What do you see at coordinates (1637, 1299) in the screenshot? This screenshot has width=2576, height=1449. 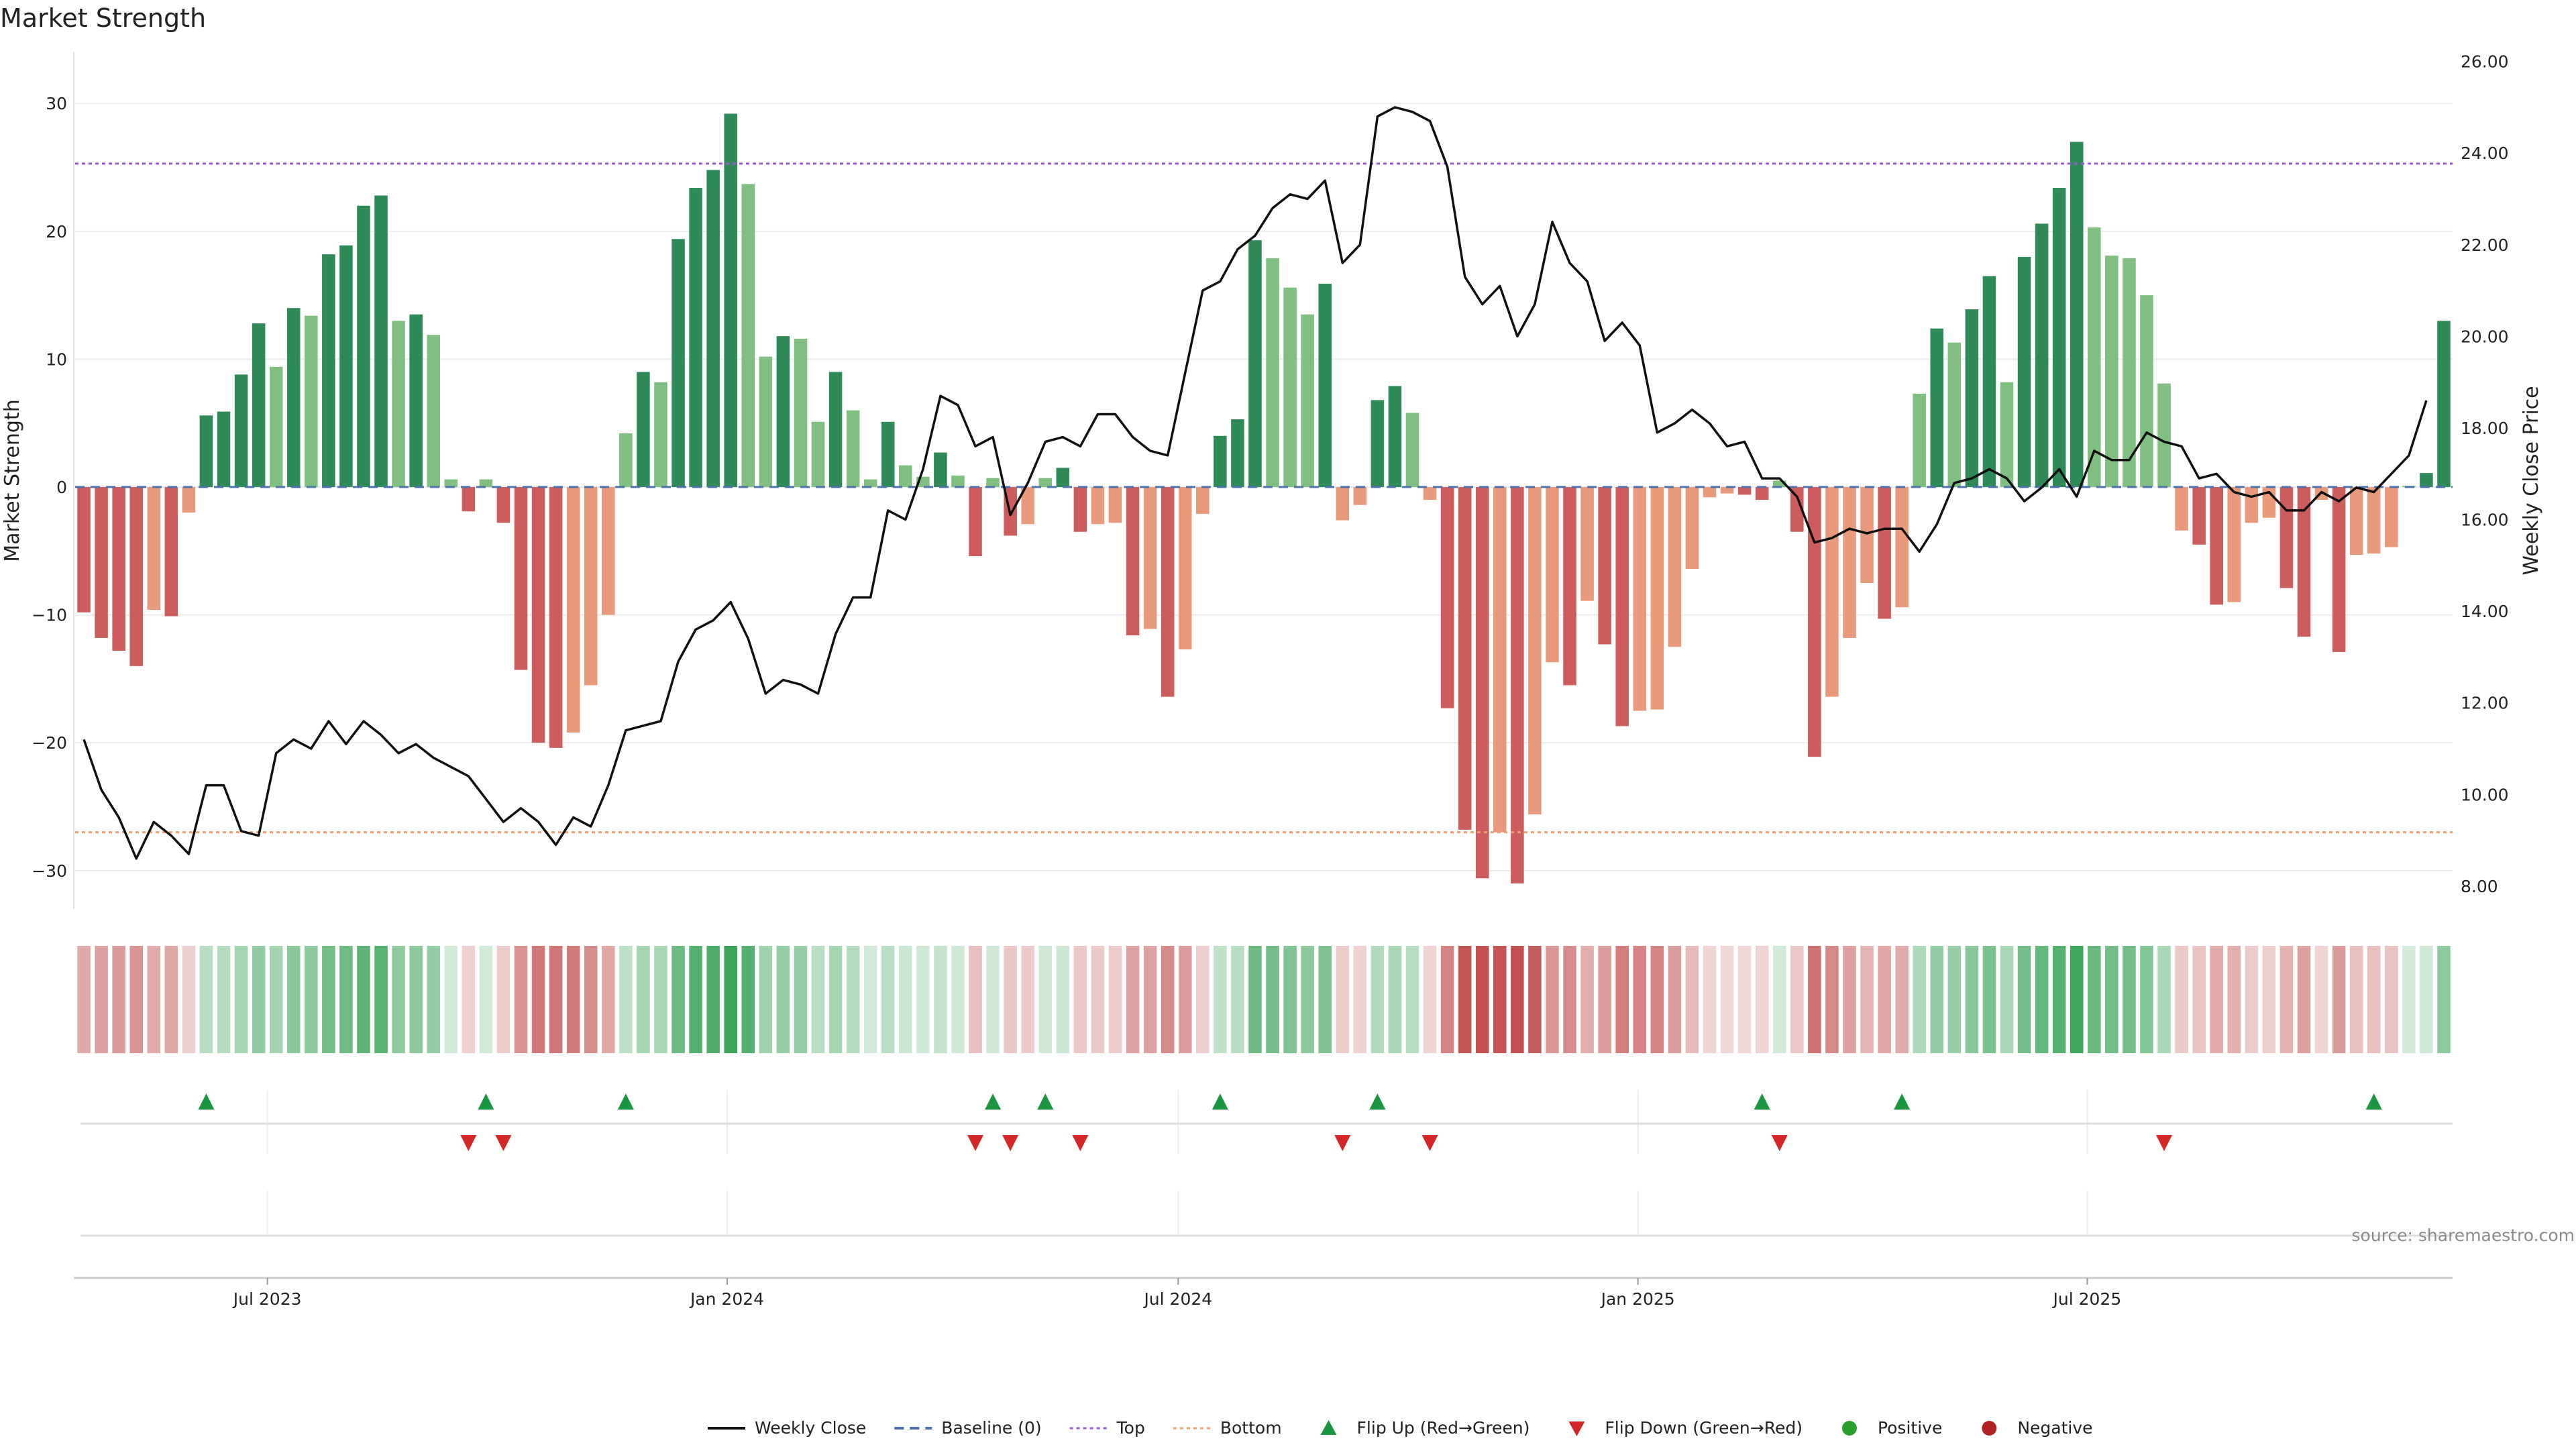 I see `x-tick-label: Jan 2025` at bounding box center [1637, 1299].